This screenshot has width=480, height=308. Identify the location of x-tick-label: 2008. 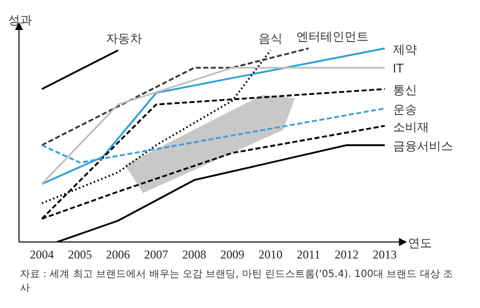
(194, 255).